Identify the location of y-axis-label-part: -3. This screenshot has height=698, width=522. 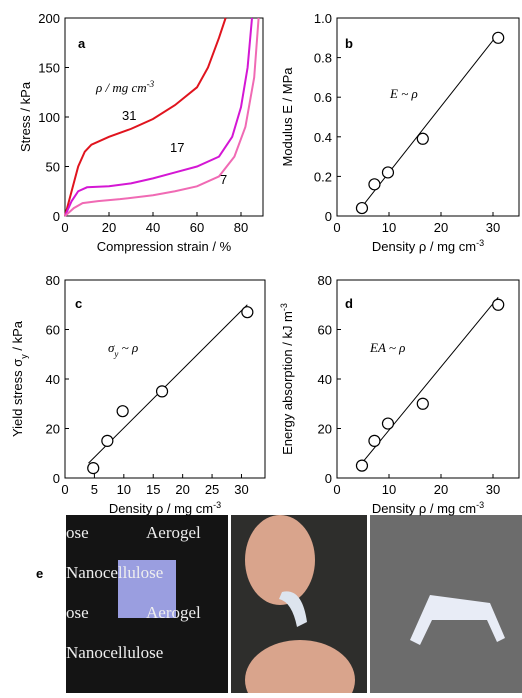
(284, 307).